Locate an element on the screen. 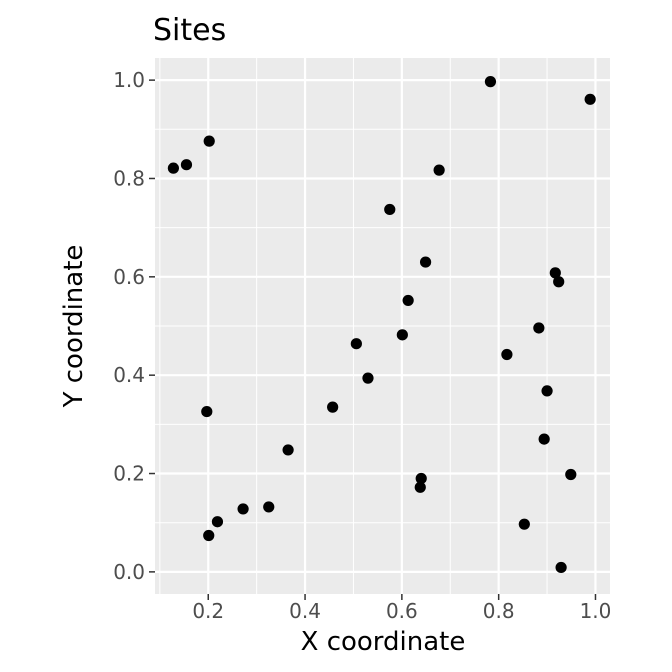  y-axis-title: Y coordinate is located at coordinates (74, 327).